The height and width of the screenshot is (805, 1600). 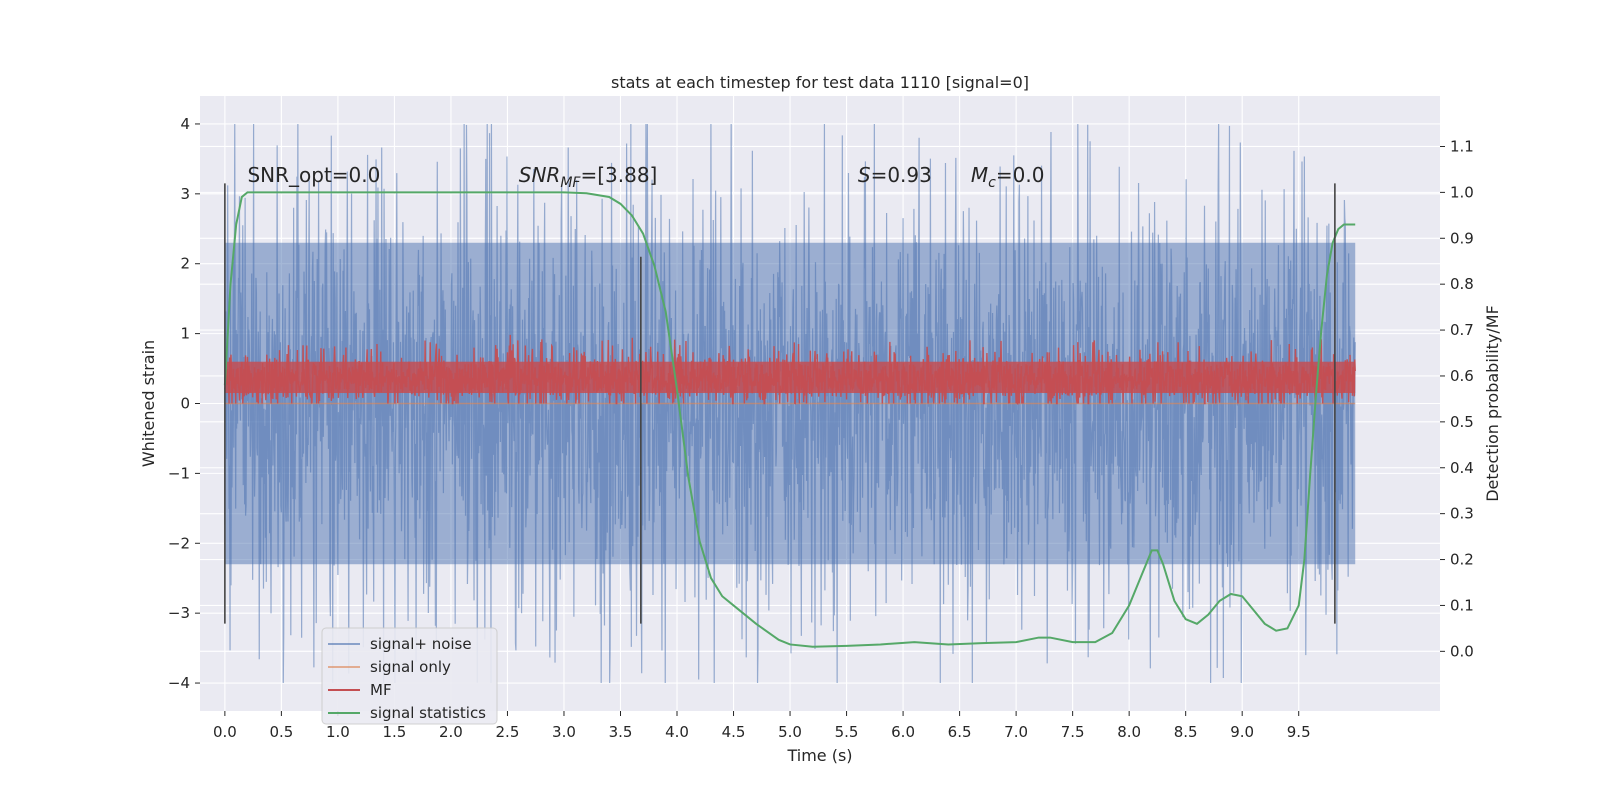 What do you see at coordinates (1462, 605) in the screenshot?
I see `y2-tick-label: 0.1` at bounding box center [1462, 605].